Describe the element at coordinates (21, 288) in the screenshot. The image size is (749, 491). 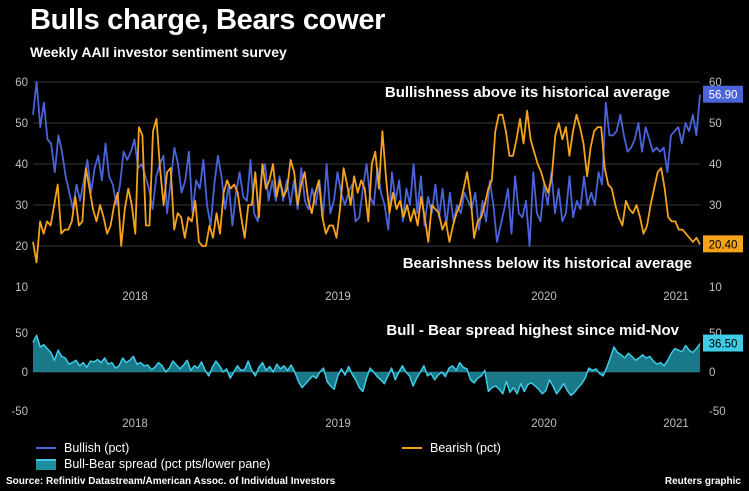
I see `y-tick-left-upper: 10` at that location.